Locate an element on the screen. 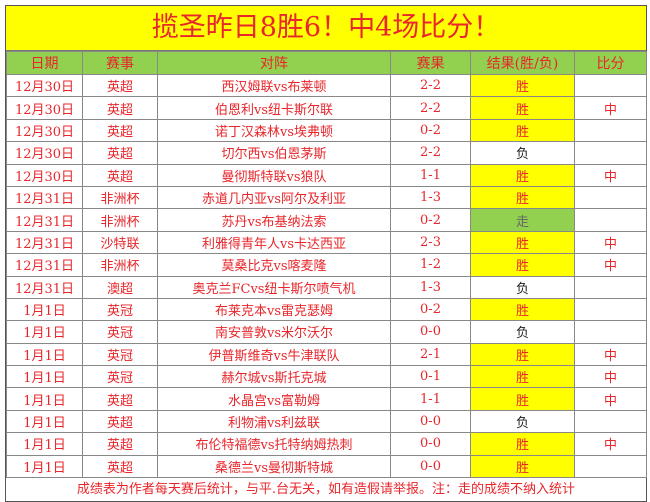 This screenshot has height=502, width=650. table-row: 1月1日 英冠 南安普敦vs米尔沃尔 0-0 负 is located at coordinates (326, 332).